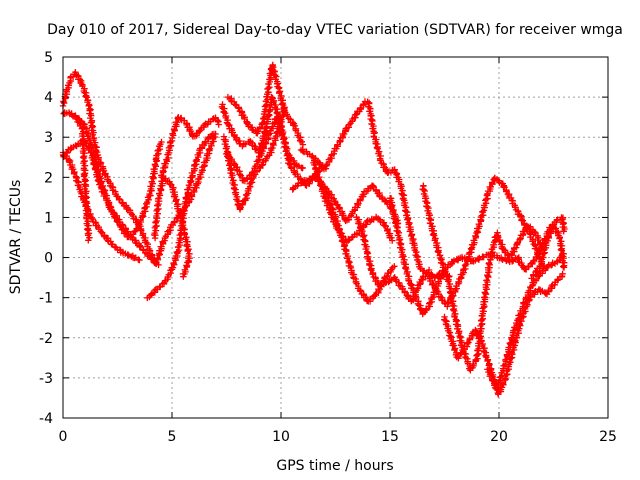 The width and height of the screenshot is (640, 480). Describe the element at coordinates (46, 419) in the screenshot. I see `y-tick-label: -4` at that location.